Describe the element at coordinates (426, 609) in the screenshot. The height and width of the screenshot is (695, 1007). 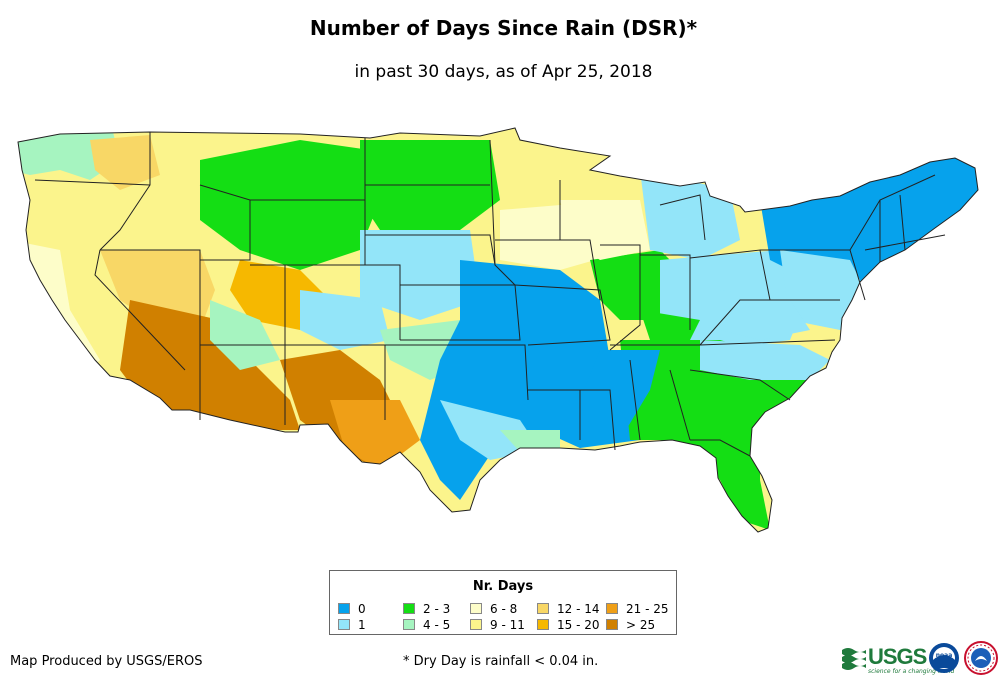
I see `legend-item-2: 2 - 3` at that location.